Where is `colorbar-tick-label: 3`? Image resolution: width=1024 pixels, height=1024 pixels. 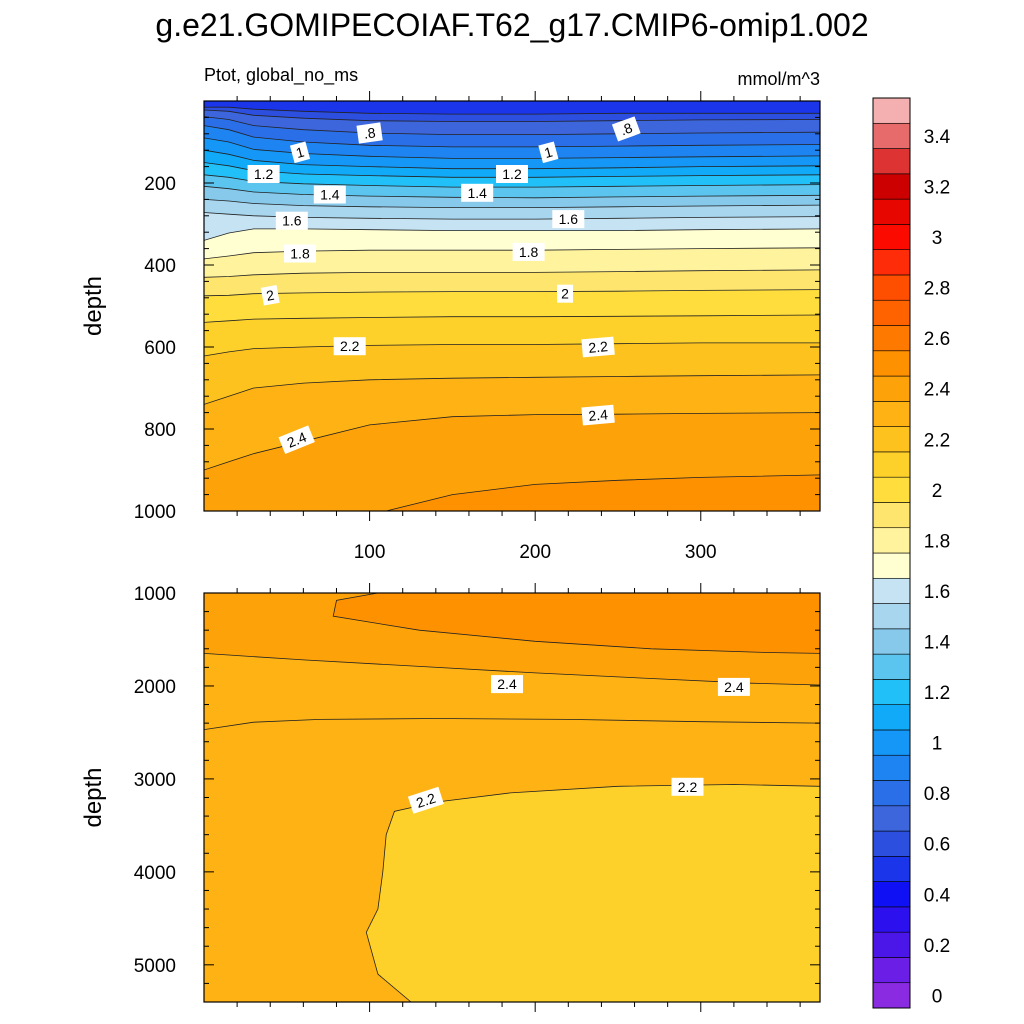
colorbar-tick-label: 3 is located at coordinates (937, 238).